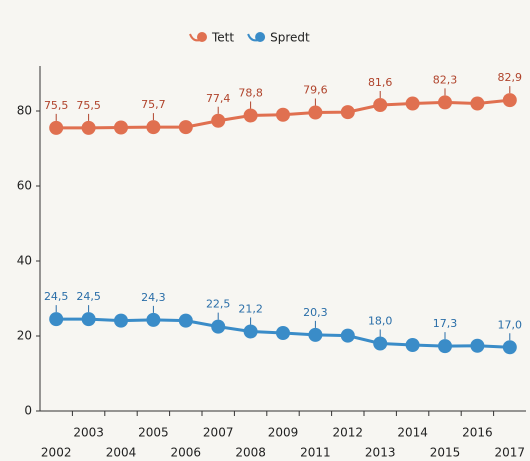 The width and height of the screenshot is (530, 461). I want to click on x-tick-label: 2012, so click(348, 433).